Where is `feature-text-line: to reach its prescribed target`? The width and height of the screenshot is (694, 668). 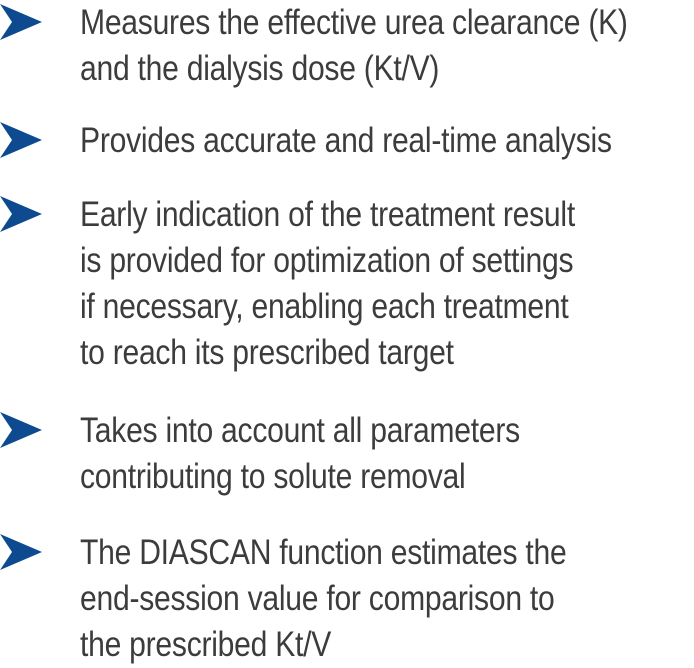
feature-text-line: to reach its prescribed target is located at coordinates (267, 352).